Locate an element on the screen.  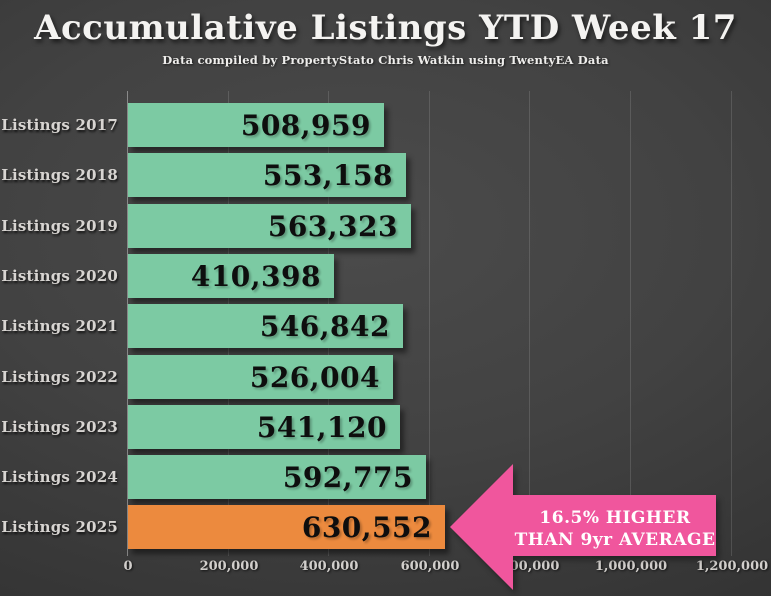
bar: 541,120 is located at coordinates (264, 427).